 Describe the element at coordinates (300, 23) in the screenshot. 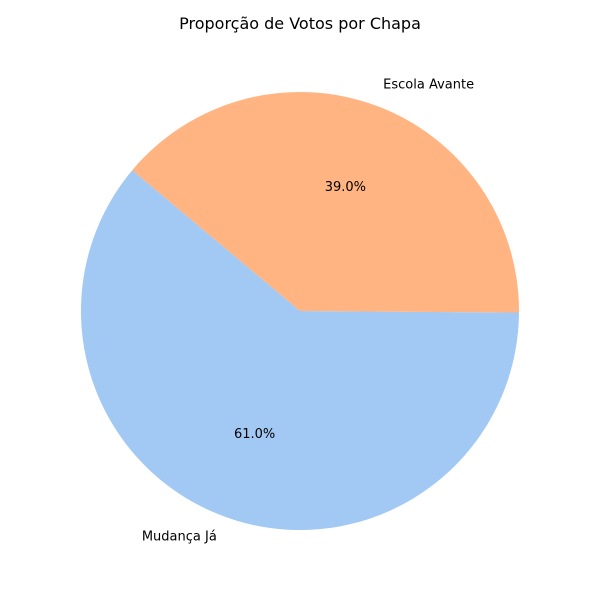

I see `chart-title: Proporção de Votos por Chapa` at that location.